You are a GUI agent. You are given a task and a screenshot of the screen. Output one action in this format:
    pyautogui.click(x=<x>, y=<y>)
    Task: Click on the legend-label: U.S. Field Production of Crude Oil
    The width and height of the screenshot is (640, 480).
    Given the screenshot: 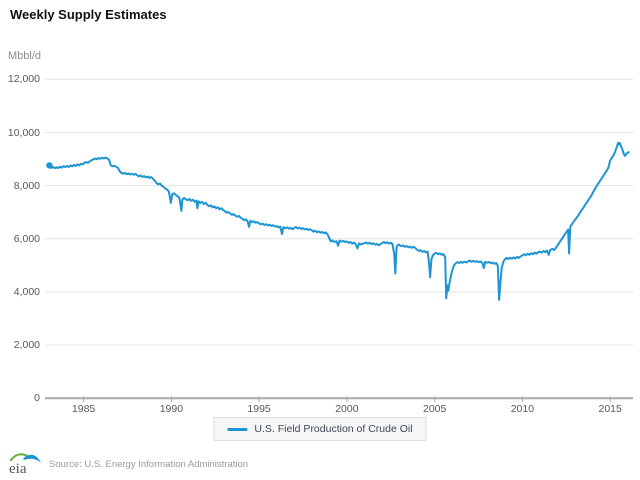 What is the action you would take?
    pyautogui.click(x=333, y=429)
    